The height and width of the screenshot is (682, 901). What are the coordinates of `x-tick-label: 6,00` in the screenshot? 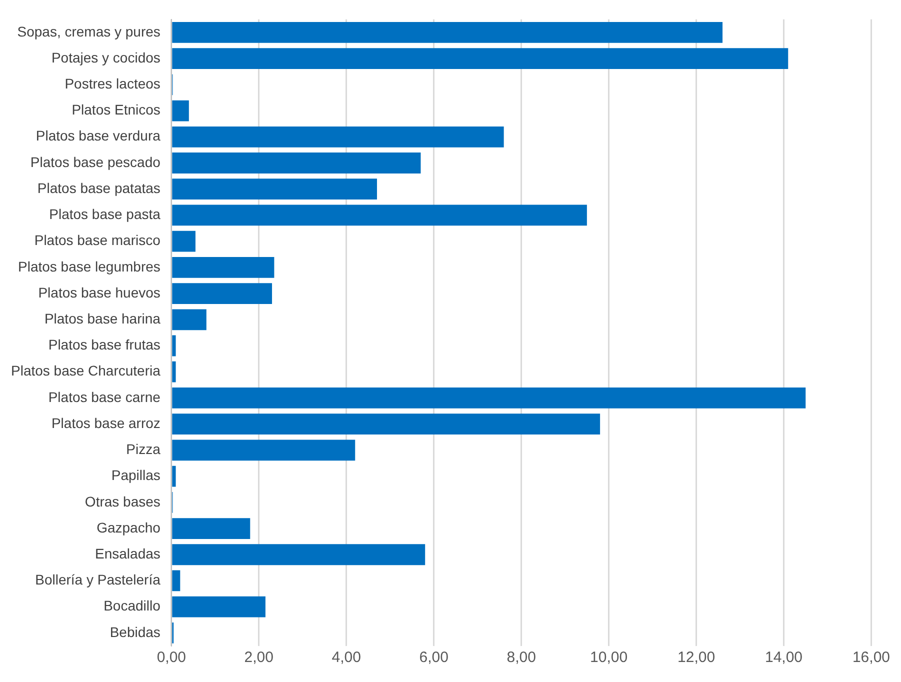 It's located at (433, 657).